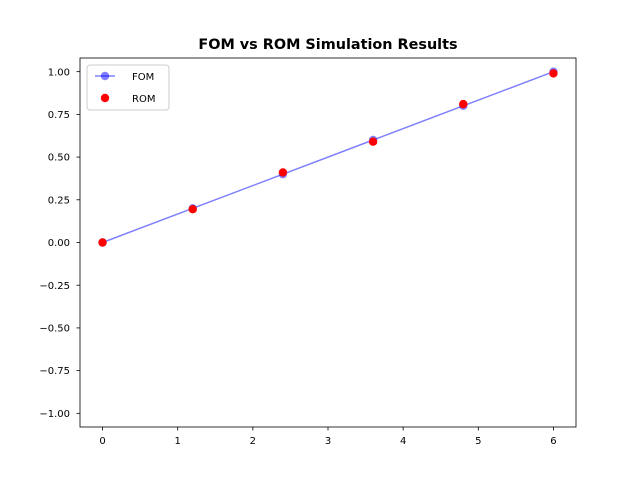 The width and height of the screenshot is (640, 480). What do you see at coordinates (102, 441) in the screenshot?
I see `x-tick-label: 0` at bounding box center [102, 441].